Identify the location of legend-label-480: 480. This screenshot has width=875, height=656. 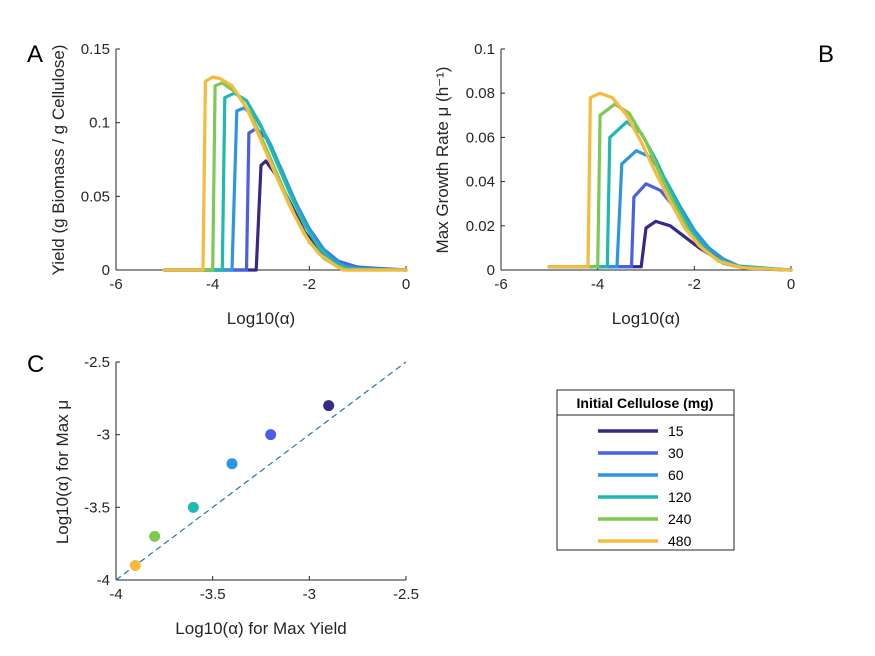
(680, 541).